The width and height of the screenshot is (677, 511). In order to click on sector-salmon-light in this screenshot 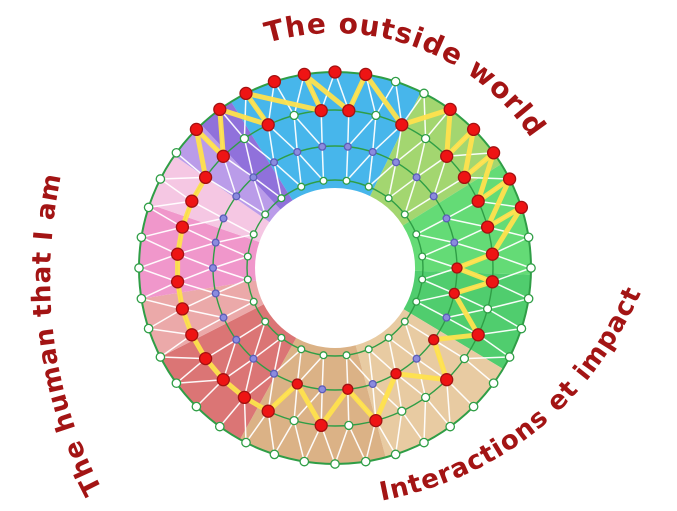, I will do `click(202, 319)`.